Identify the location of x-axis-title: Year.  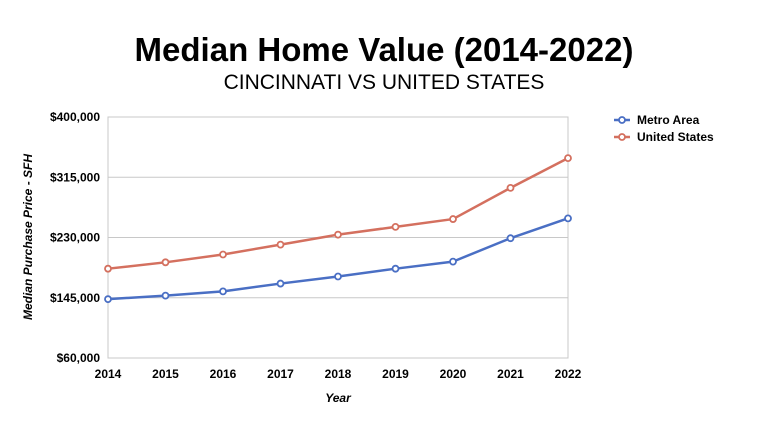
(338, 398).